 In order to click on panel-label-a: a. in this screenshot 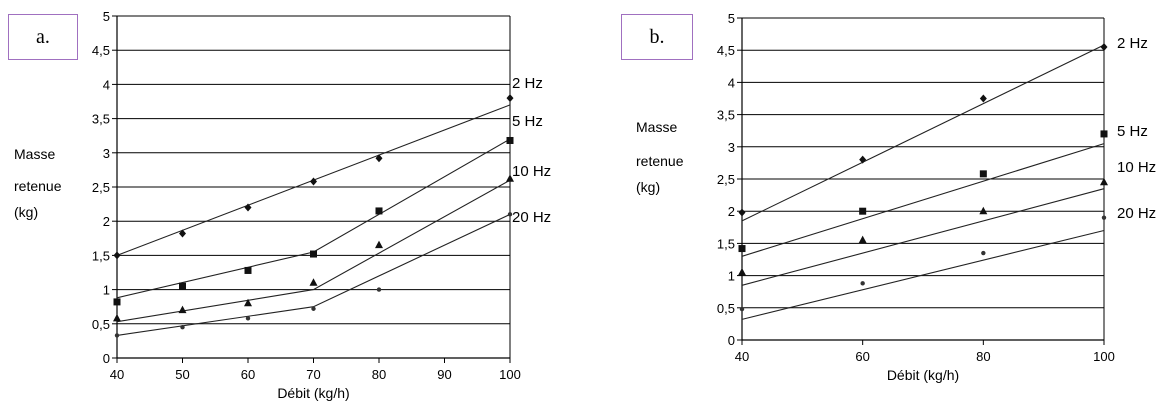, I will do `click(43, 37)`.